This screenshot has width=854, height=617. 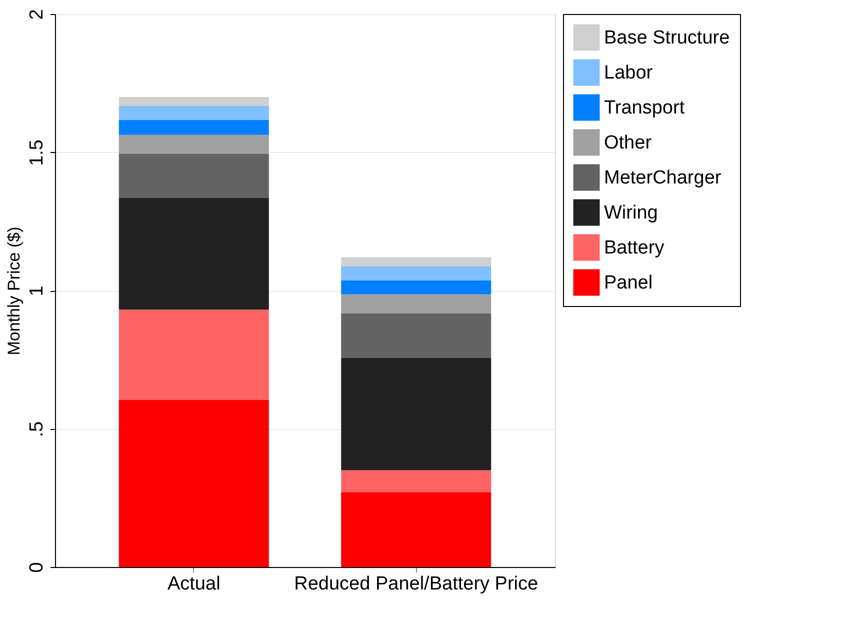 I want to click on y-tick-label: .5, so click(x=37, y=429).